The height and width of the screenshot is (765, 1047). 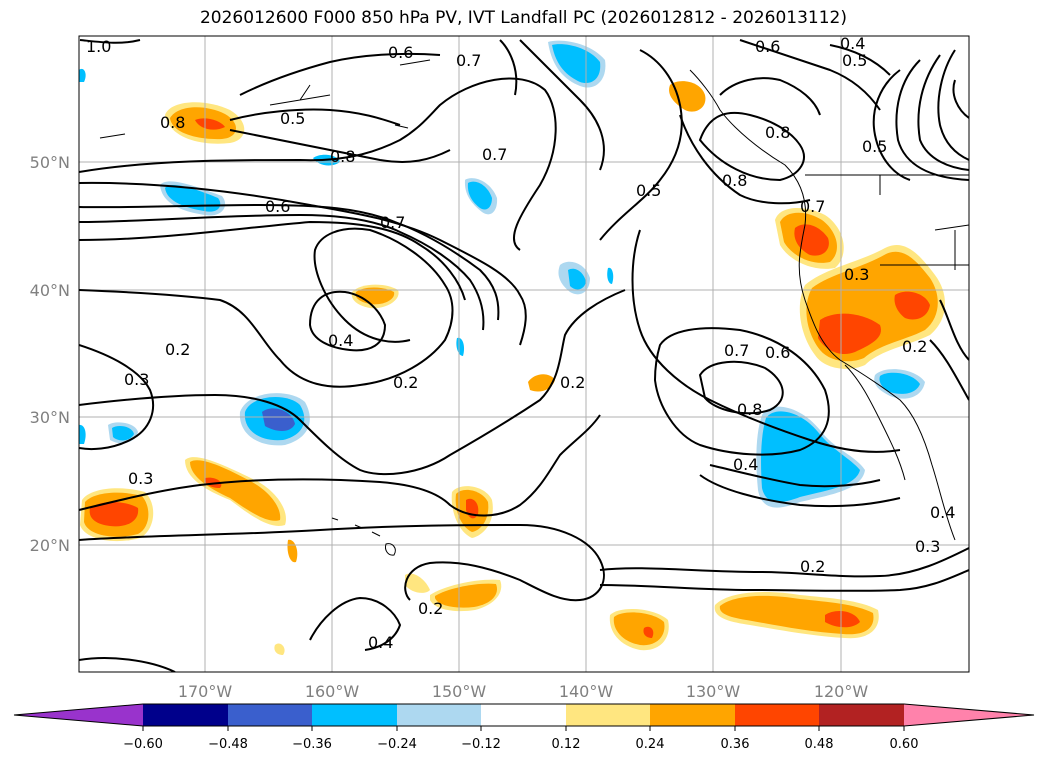 What do you see at coordinates (397, 744) in the screenshot?
I see `colorbar-tick-label: −0.24` at bounding box center [397, 744].